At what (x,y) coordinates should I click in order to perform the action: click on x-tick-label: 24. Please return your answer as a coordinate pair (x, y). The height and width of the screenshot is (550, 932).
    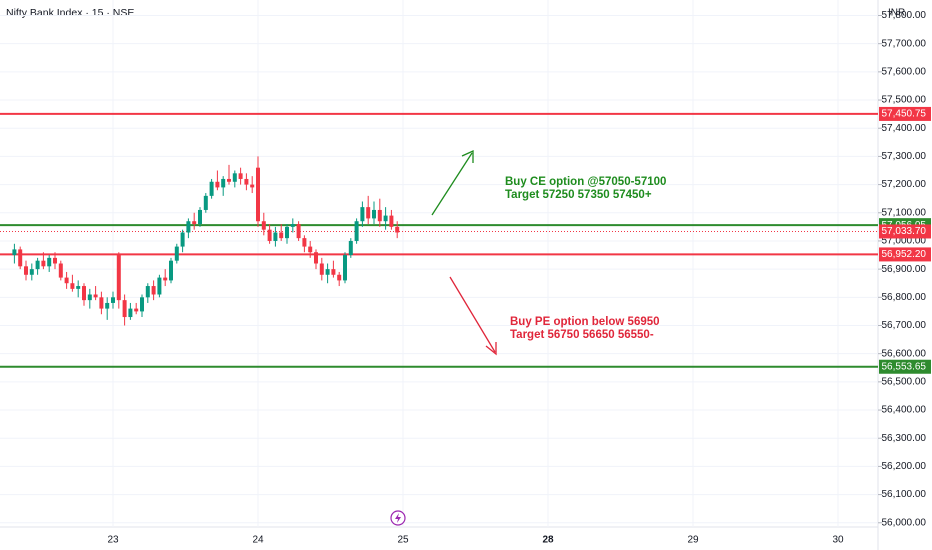
    Looking at the image, I should click on (258, 540).